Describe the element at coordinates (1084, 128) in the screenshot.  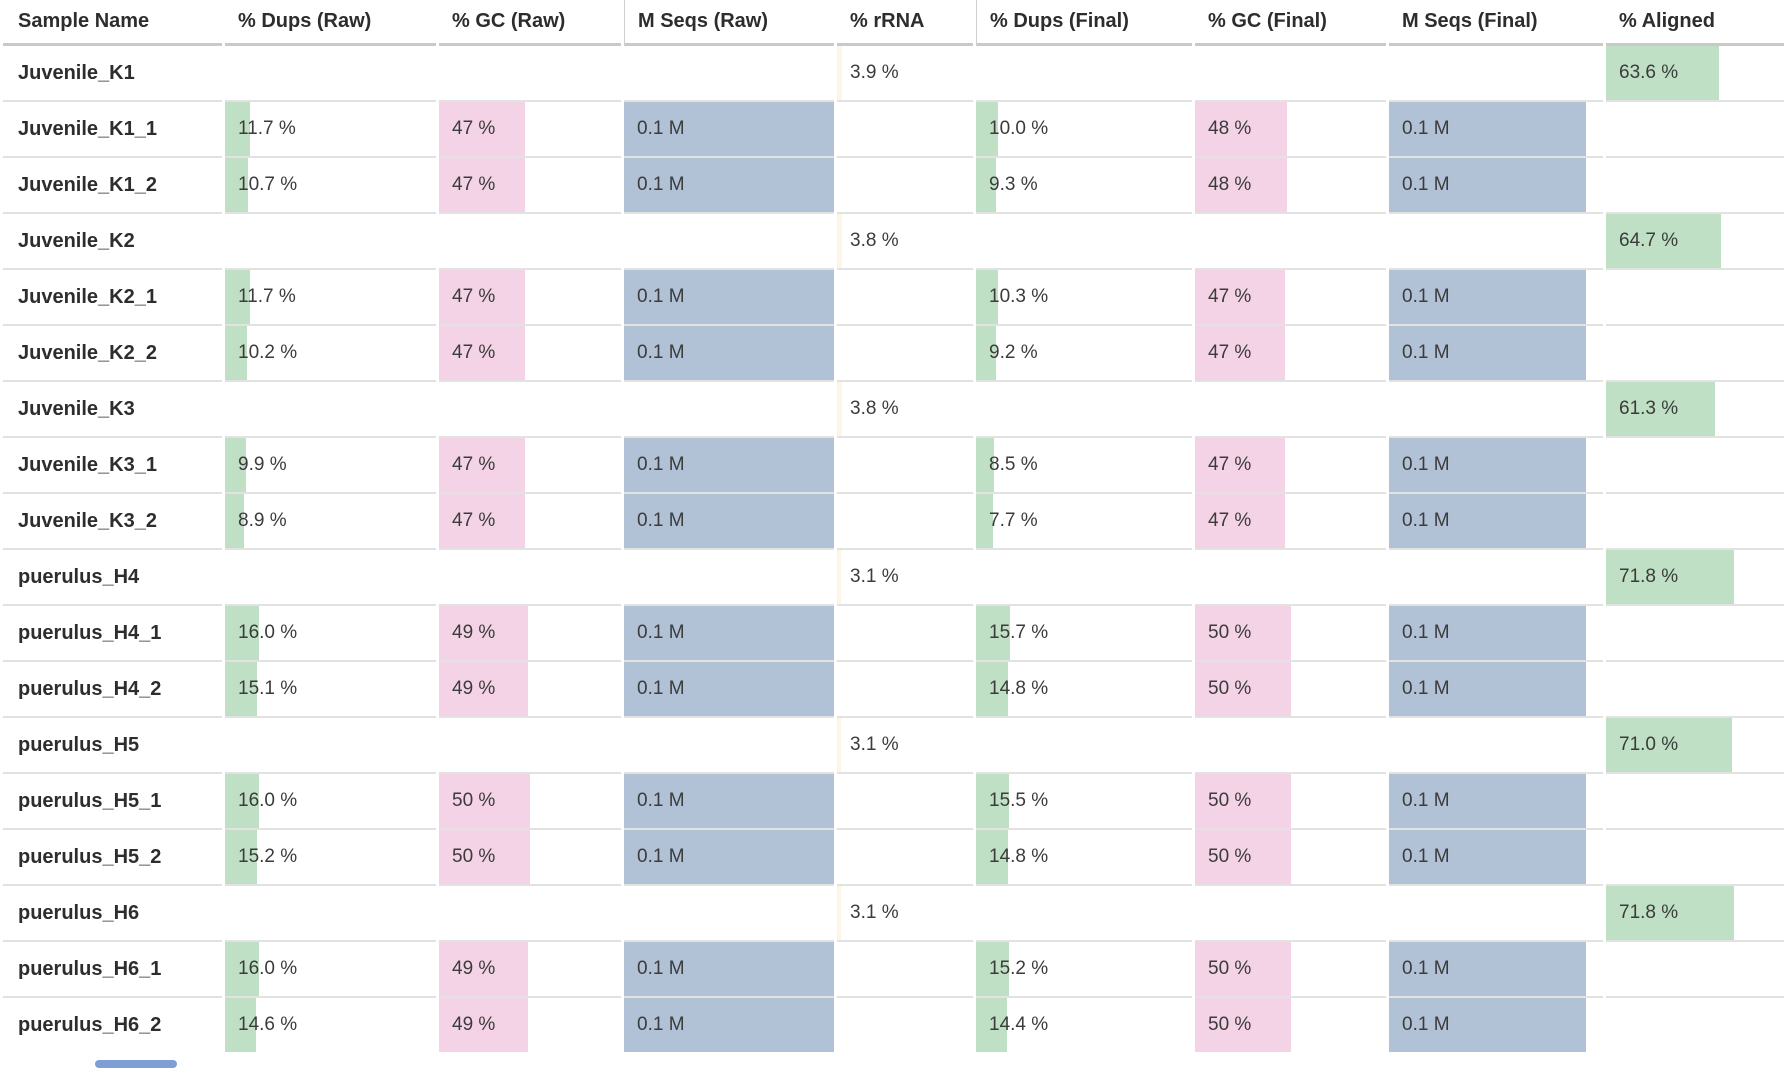
I see `dups_final-cell: 10.0 %` at that location.